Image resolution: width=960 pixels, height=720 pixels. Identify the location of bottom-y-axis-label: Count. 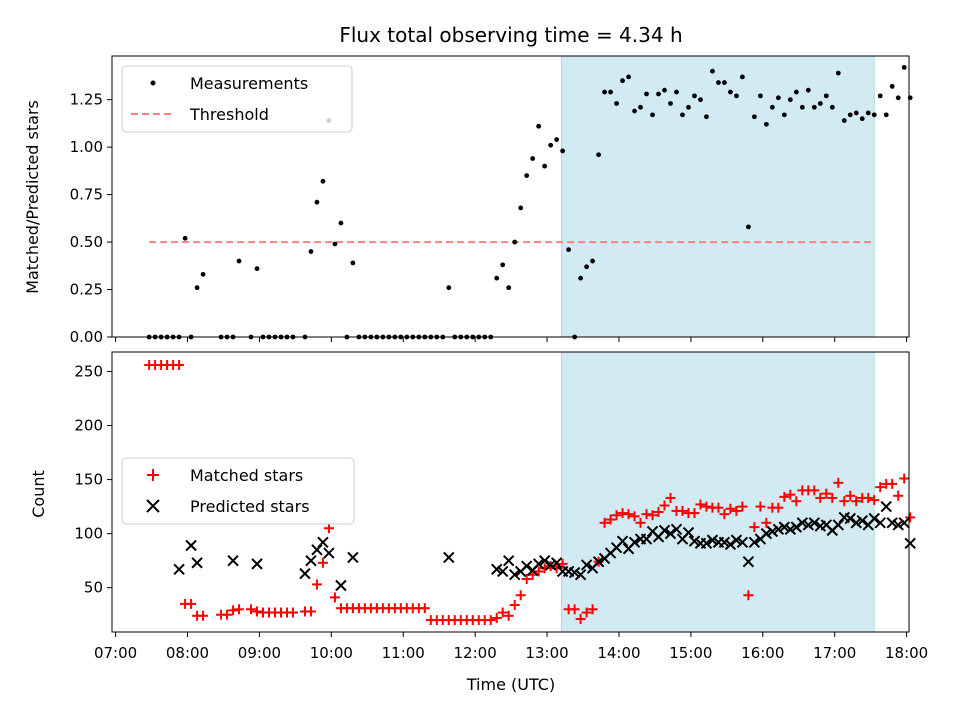
(38, 494).